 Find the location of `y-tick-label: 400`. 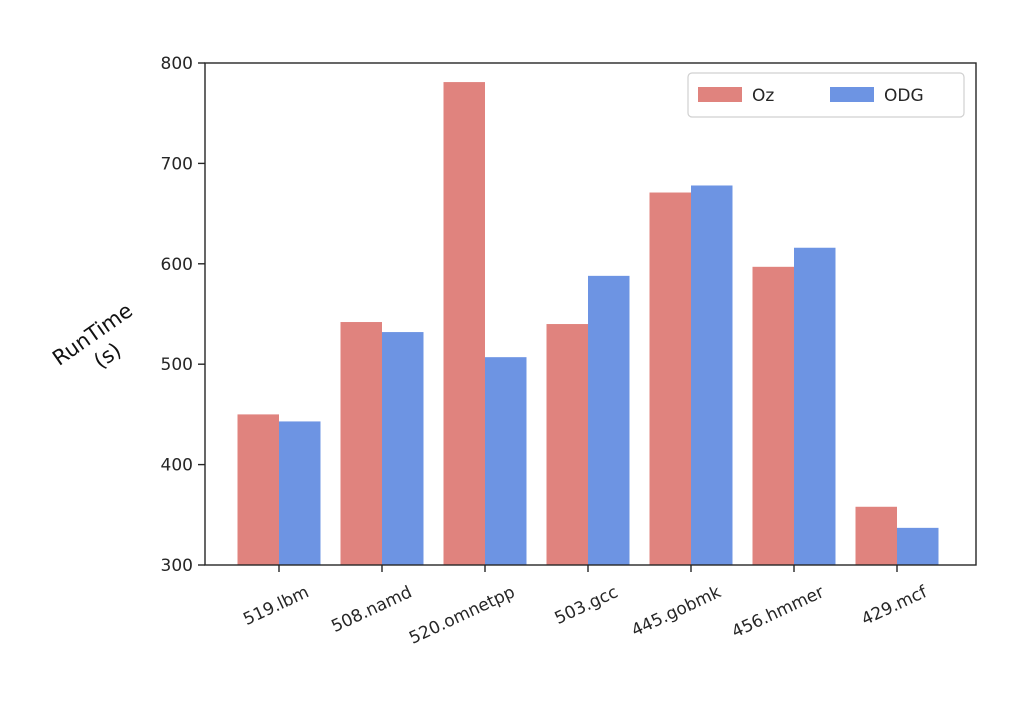

y-tick-label: 400 is located at coordinates (177, 466).